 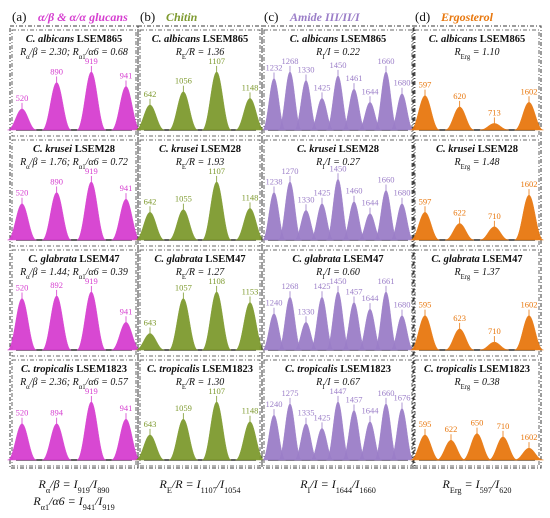 I want to click on peak-label: 1660, so click(x=386, y=61).